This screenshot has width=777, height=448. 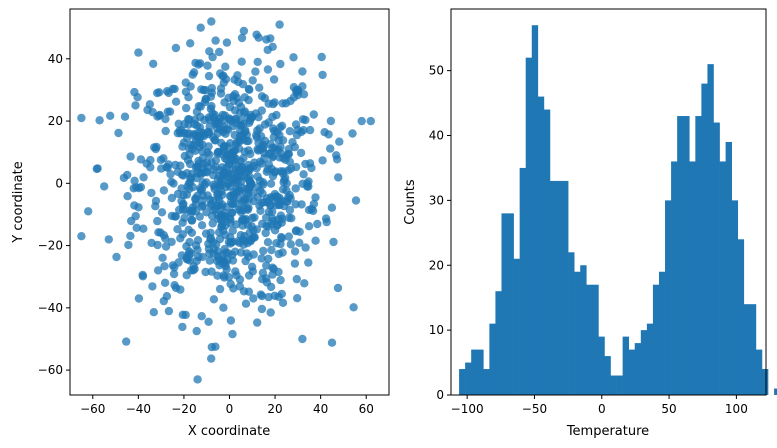 I want to click on y-tick-label: −20, so click(x=50, y=246).